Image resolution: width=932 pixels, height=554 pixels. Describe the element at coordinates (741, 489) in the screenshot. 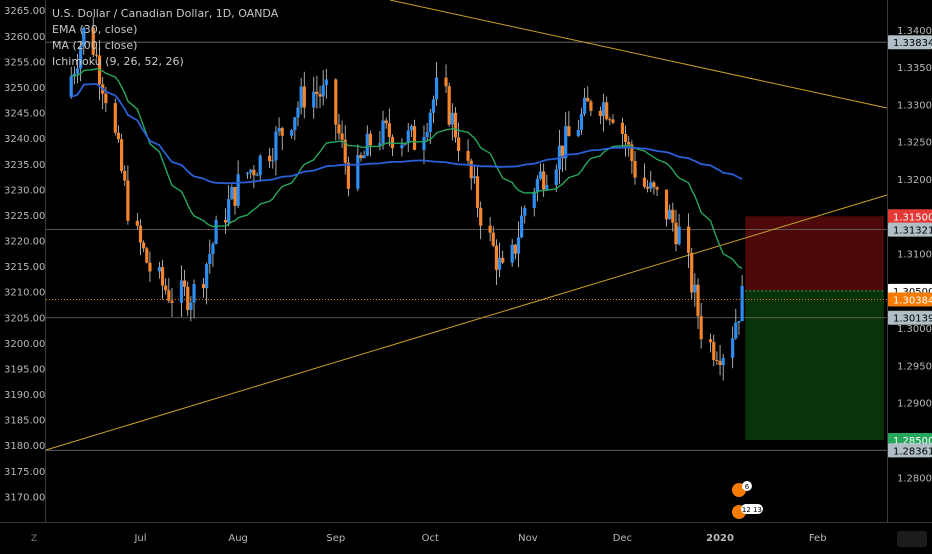

I see `event-marker-top: 6` at that location.